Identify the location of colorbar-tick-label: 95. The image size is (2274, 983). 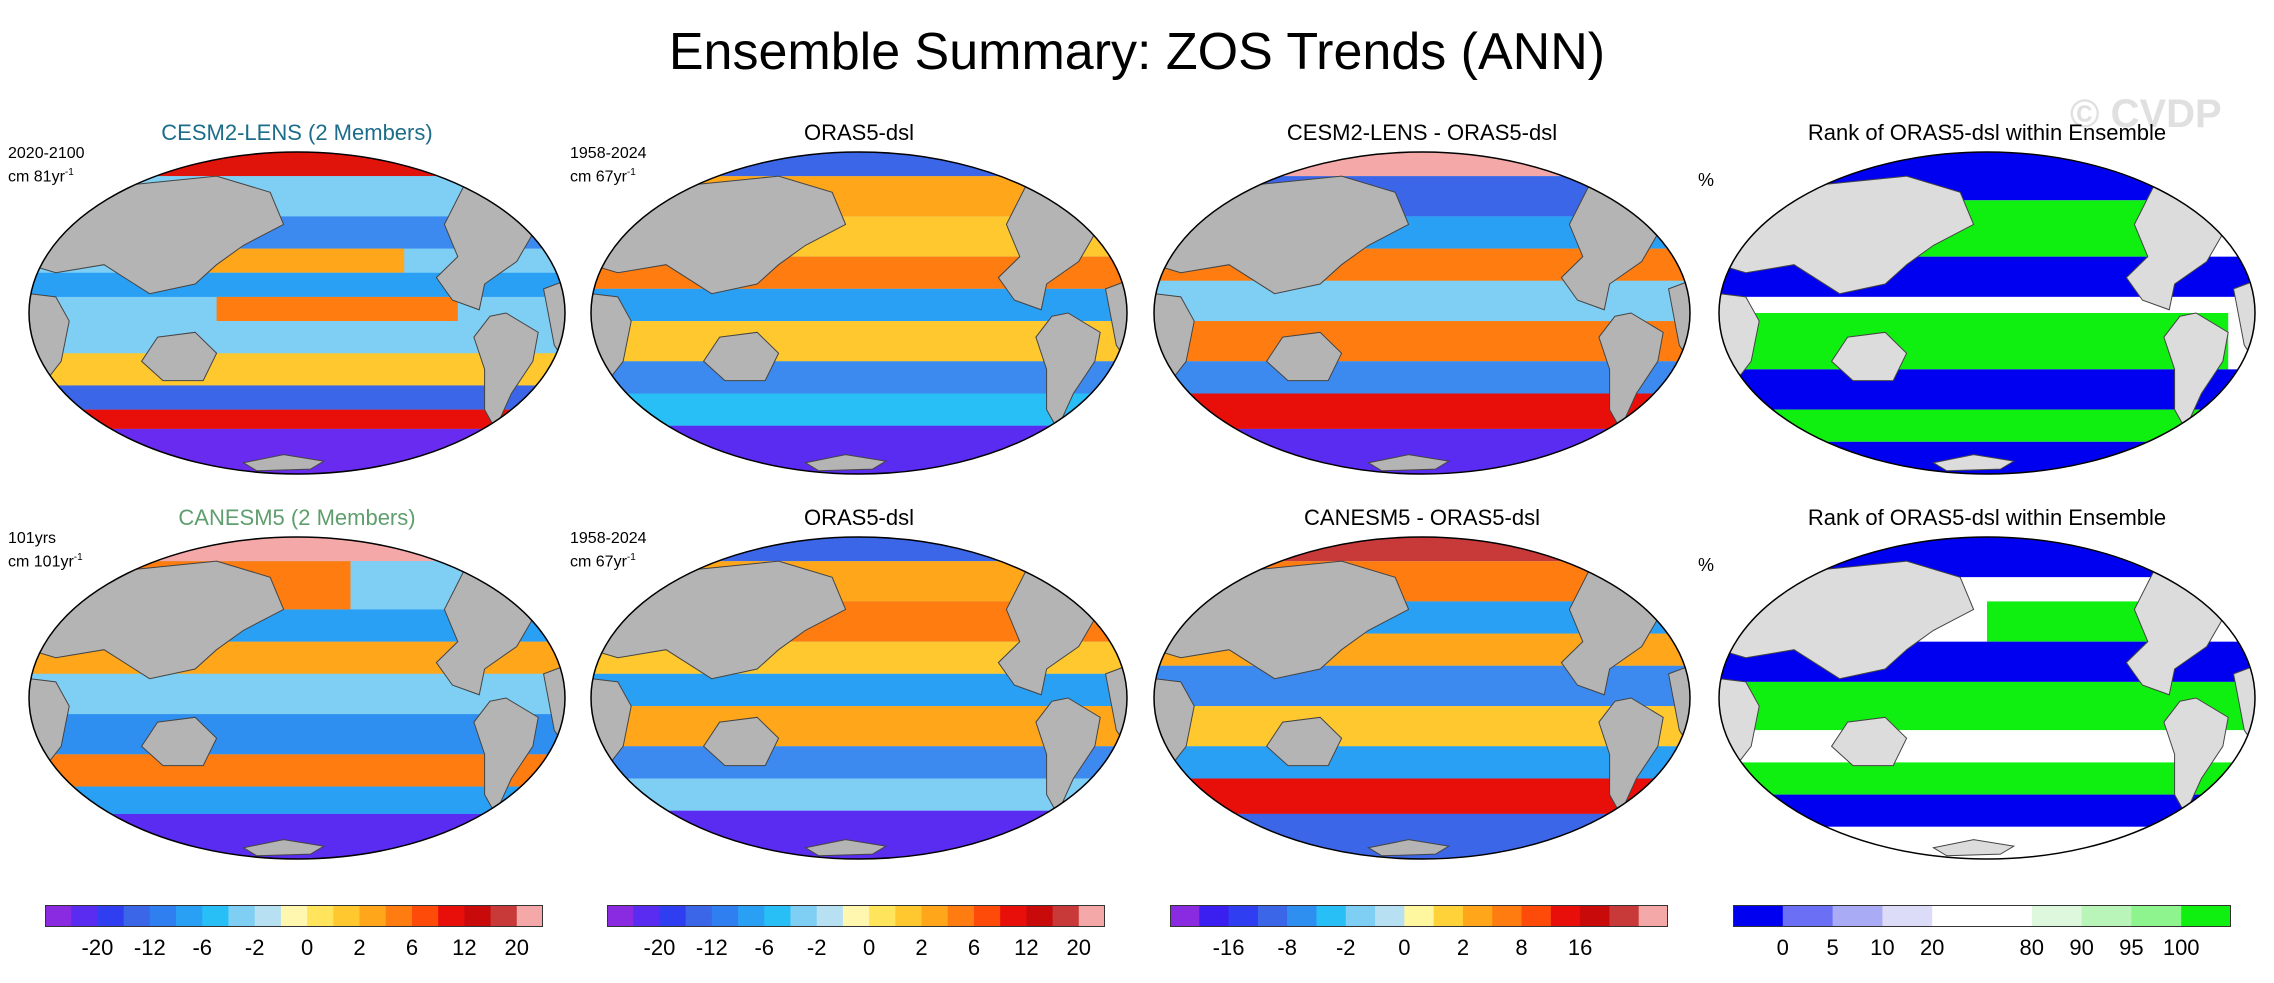
(2131, 947).